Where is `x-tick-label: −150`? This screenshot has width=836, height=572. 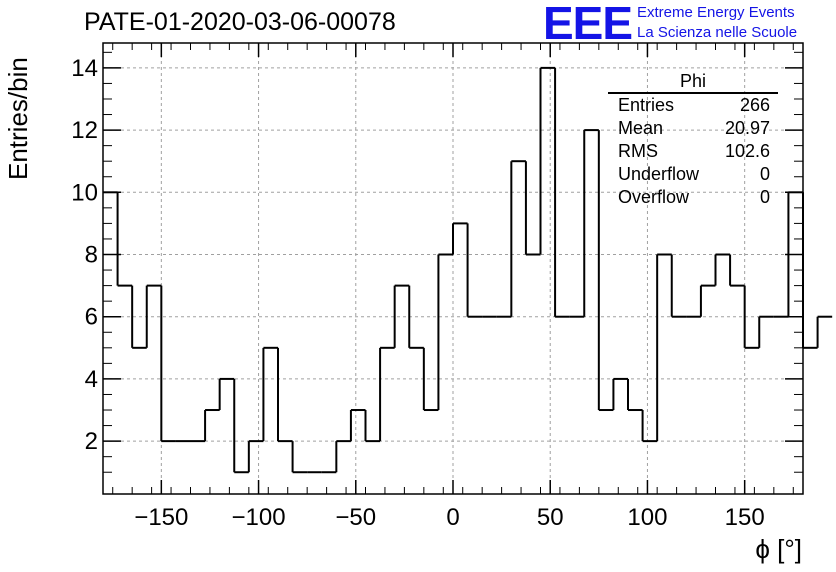
x-tick-label: −150 is located at coordinates (161, 517).